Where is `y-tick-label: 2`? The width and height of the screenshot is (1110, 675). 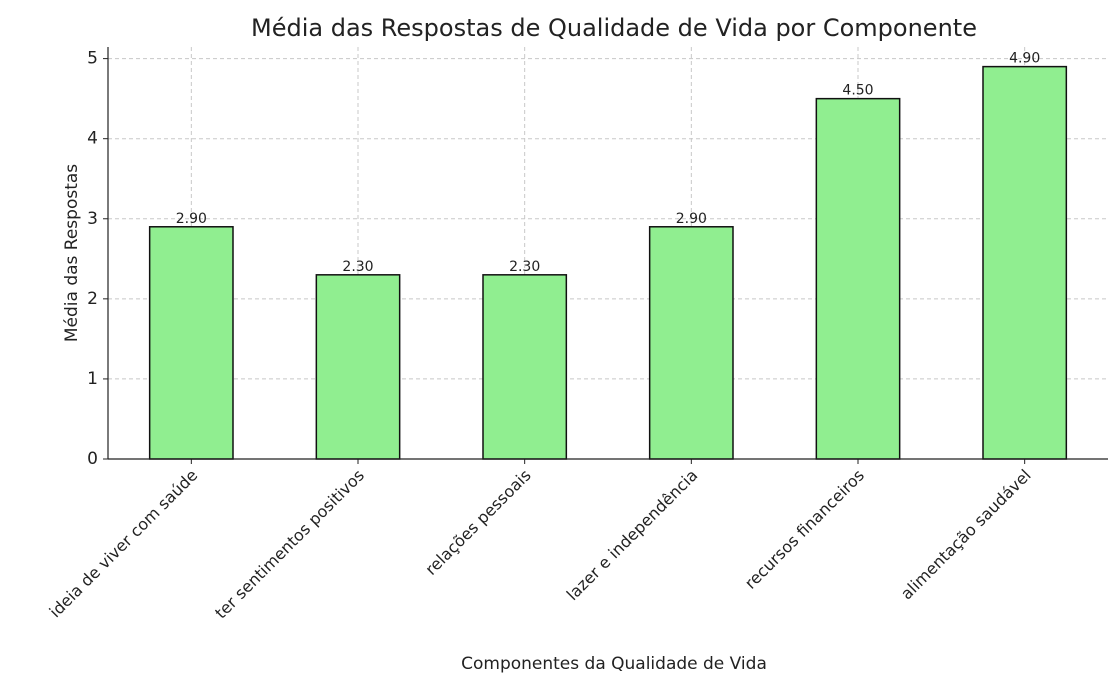 y-tick-label: 2 is located at coordinates (92, 299).